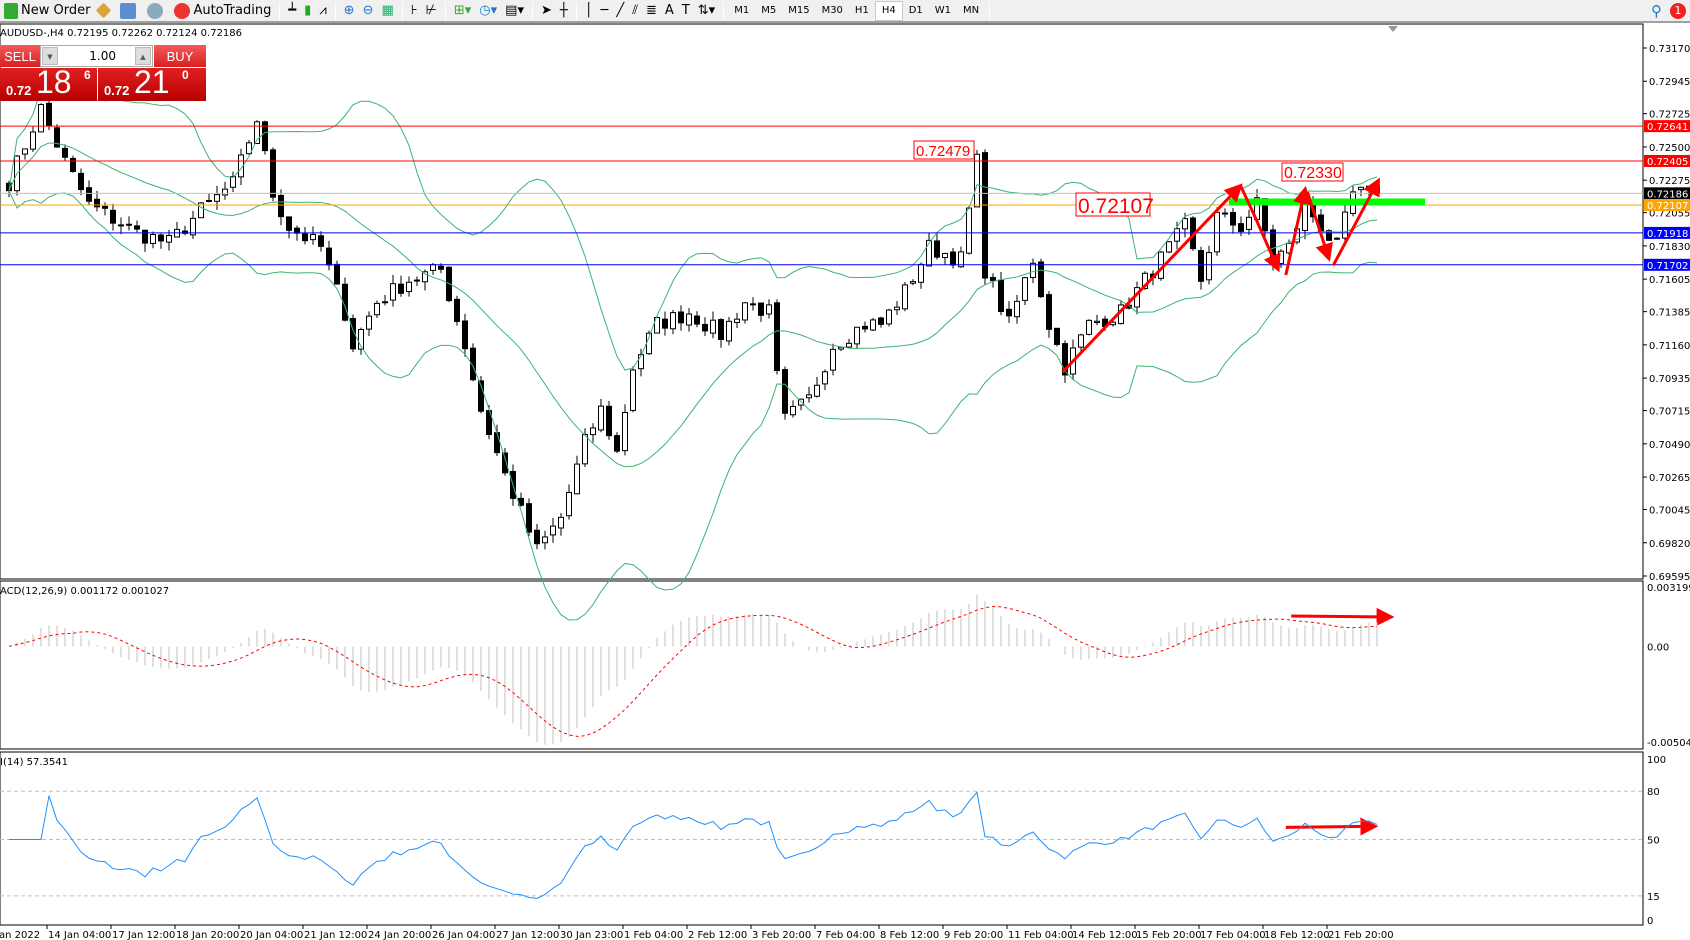 This screenshot has height=940, width=1690. What do you see at coordinates (1669, 478) in the screenshot?
I see `price-tick-label: 0.70265` at bounding box center [1669, 478].